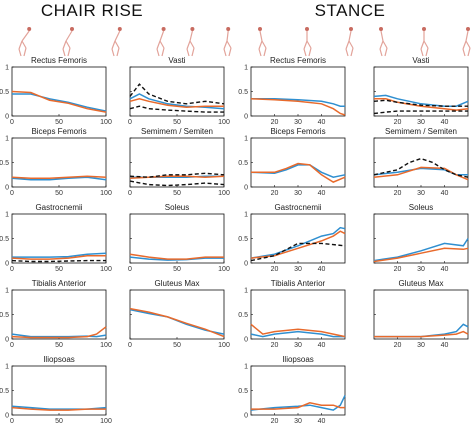 The width and height of the screenshot is (474, 437). I want to click on panel-title: Biceps Femoris, so click(58, 131).